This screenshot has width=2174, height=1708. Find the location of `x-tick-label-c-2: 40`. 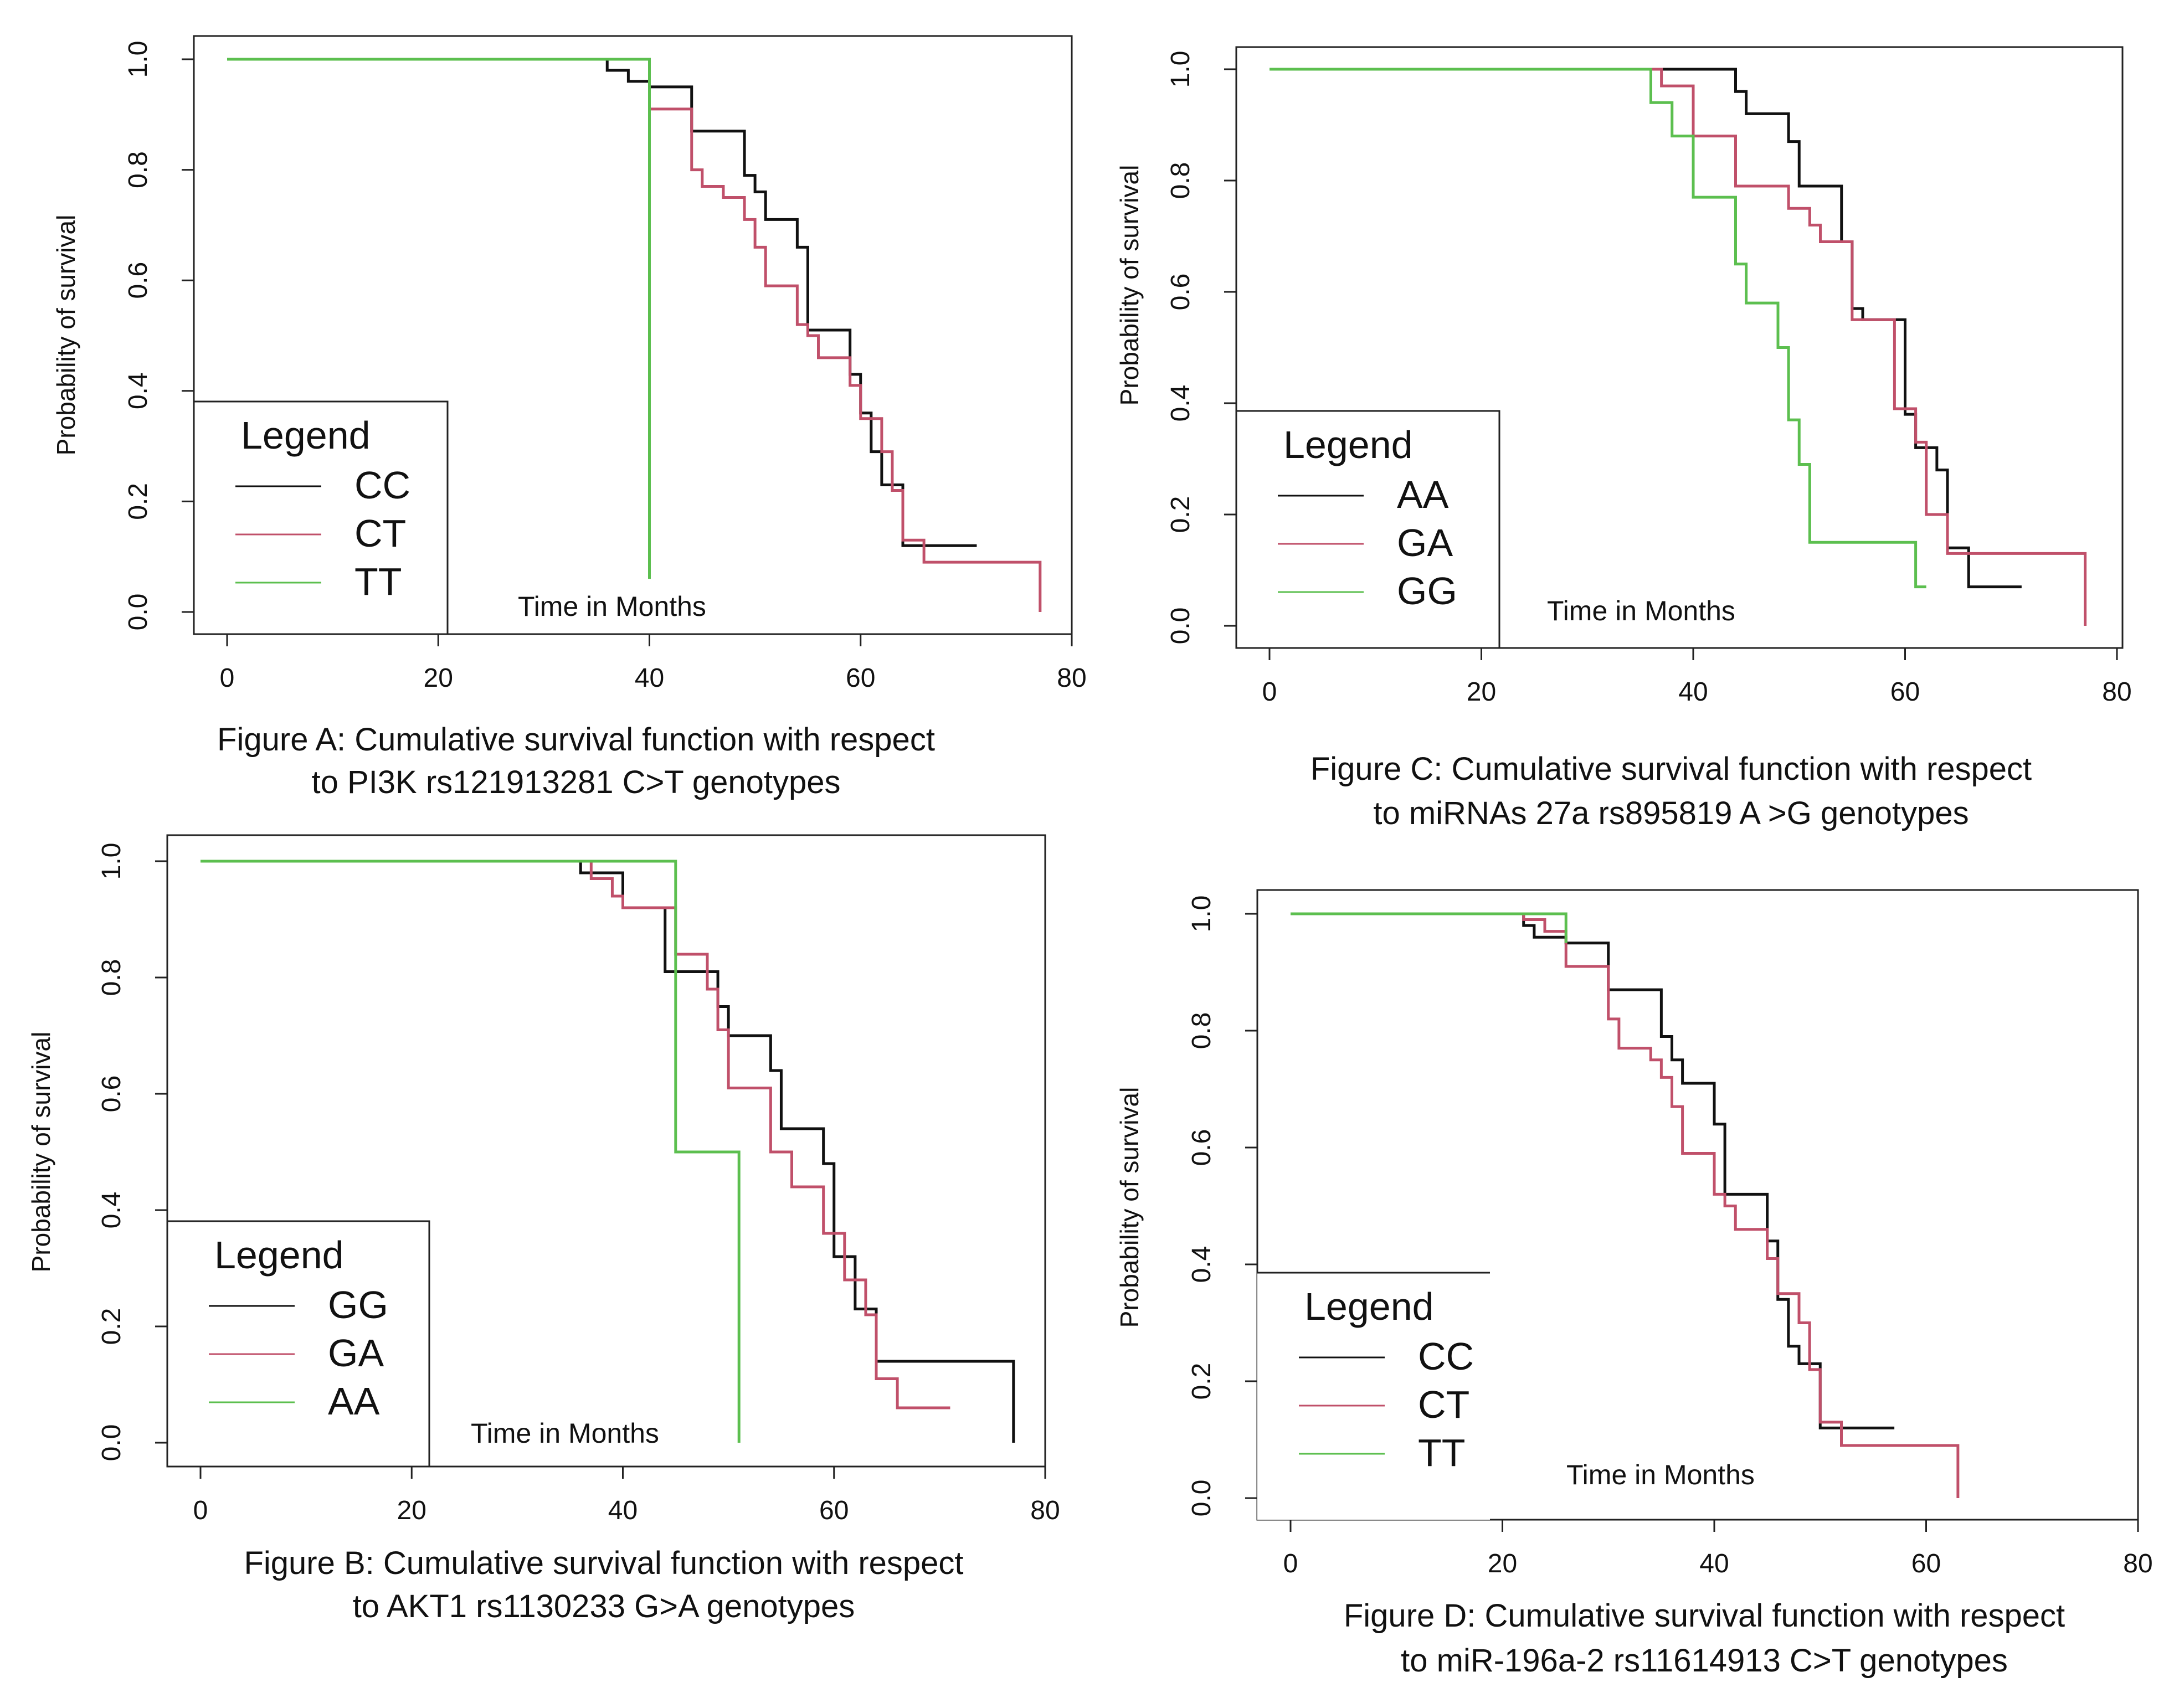

x-tick-label-c-2: 40 is located at coordinates (1693, 692).